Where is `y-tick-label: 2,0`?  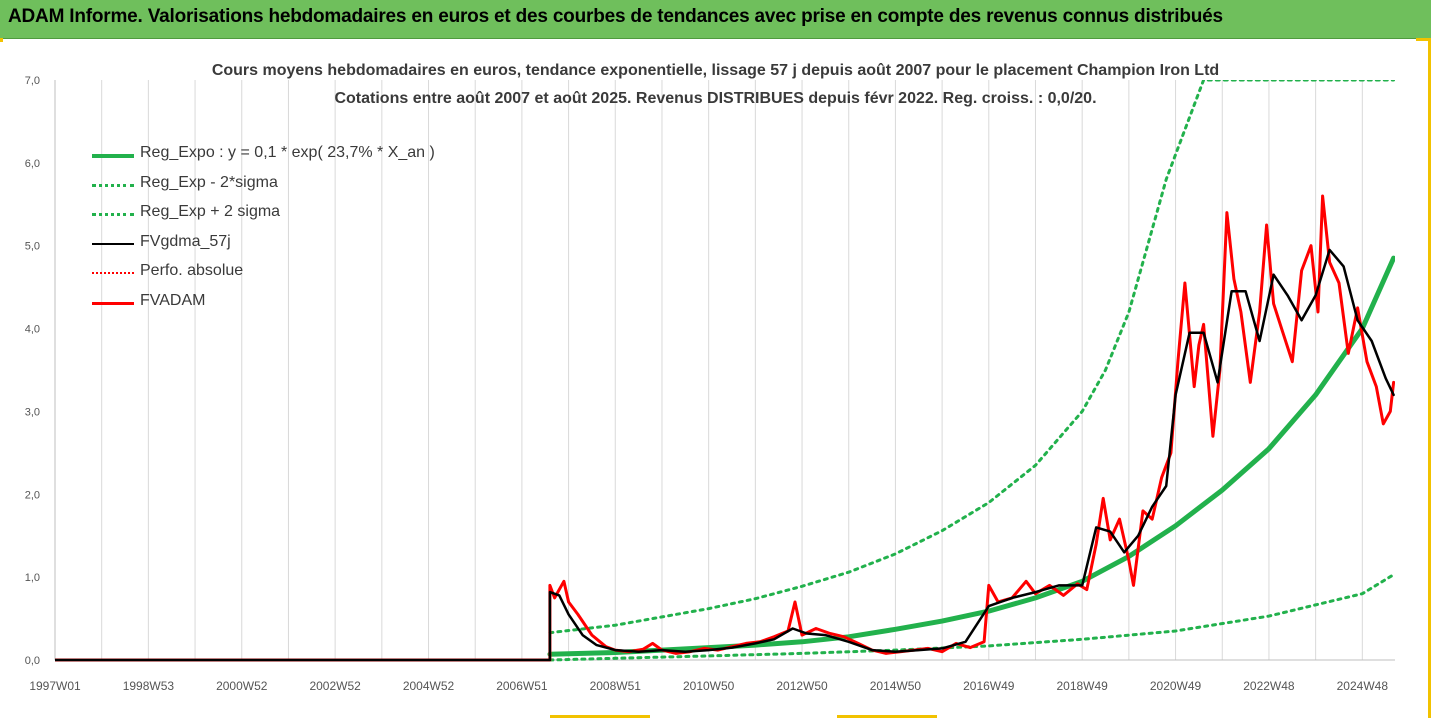
y-tick-label: 2,0 is located at coordinates (32, 495).